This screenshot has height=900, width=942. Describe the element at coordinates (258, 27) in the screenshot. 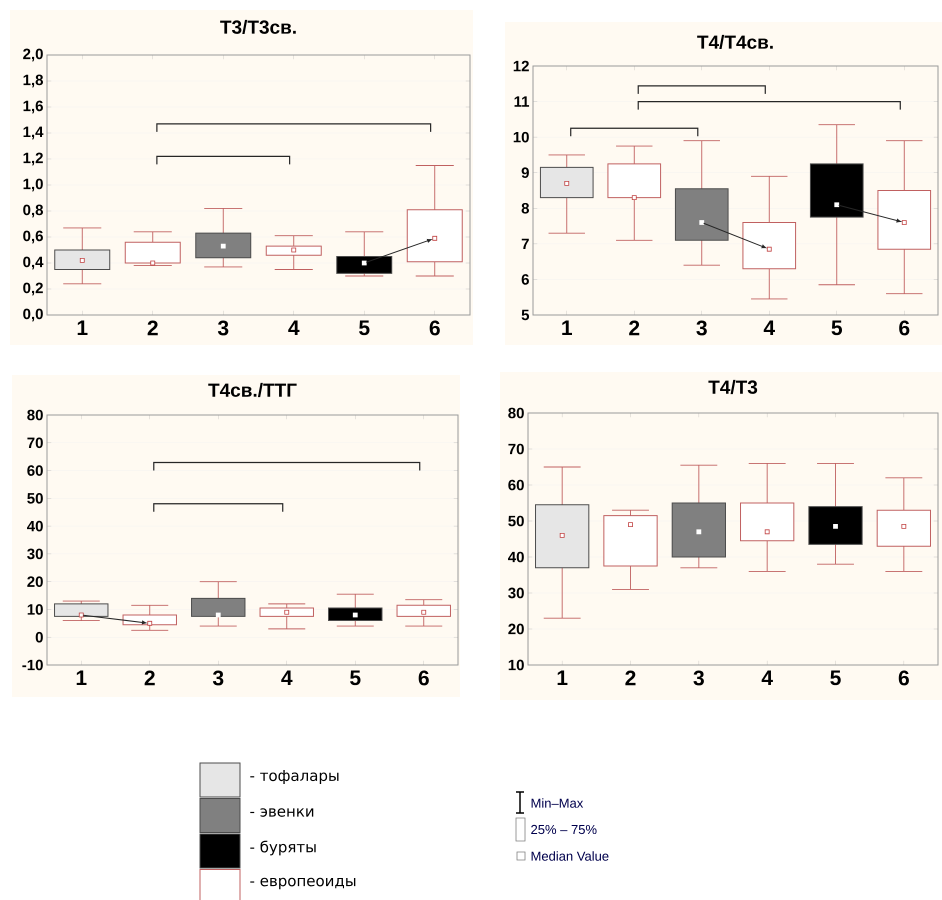

I see `chart-title: T3/T3св.` at that location.